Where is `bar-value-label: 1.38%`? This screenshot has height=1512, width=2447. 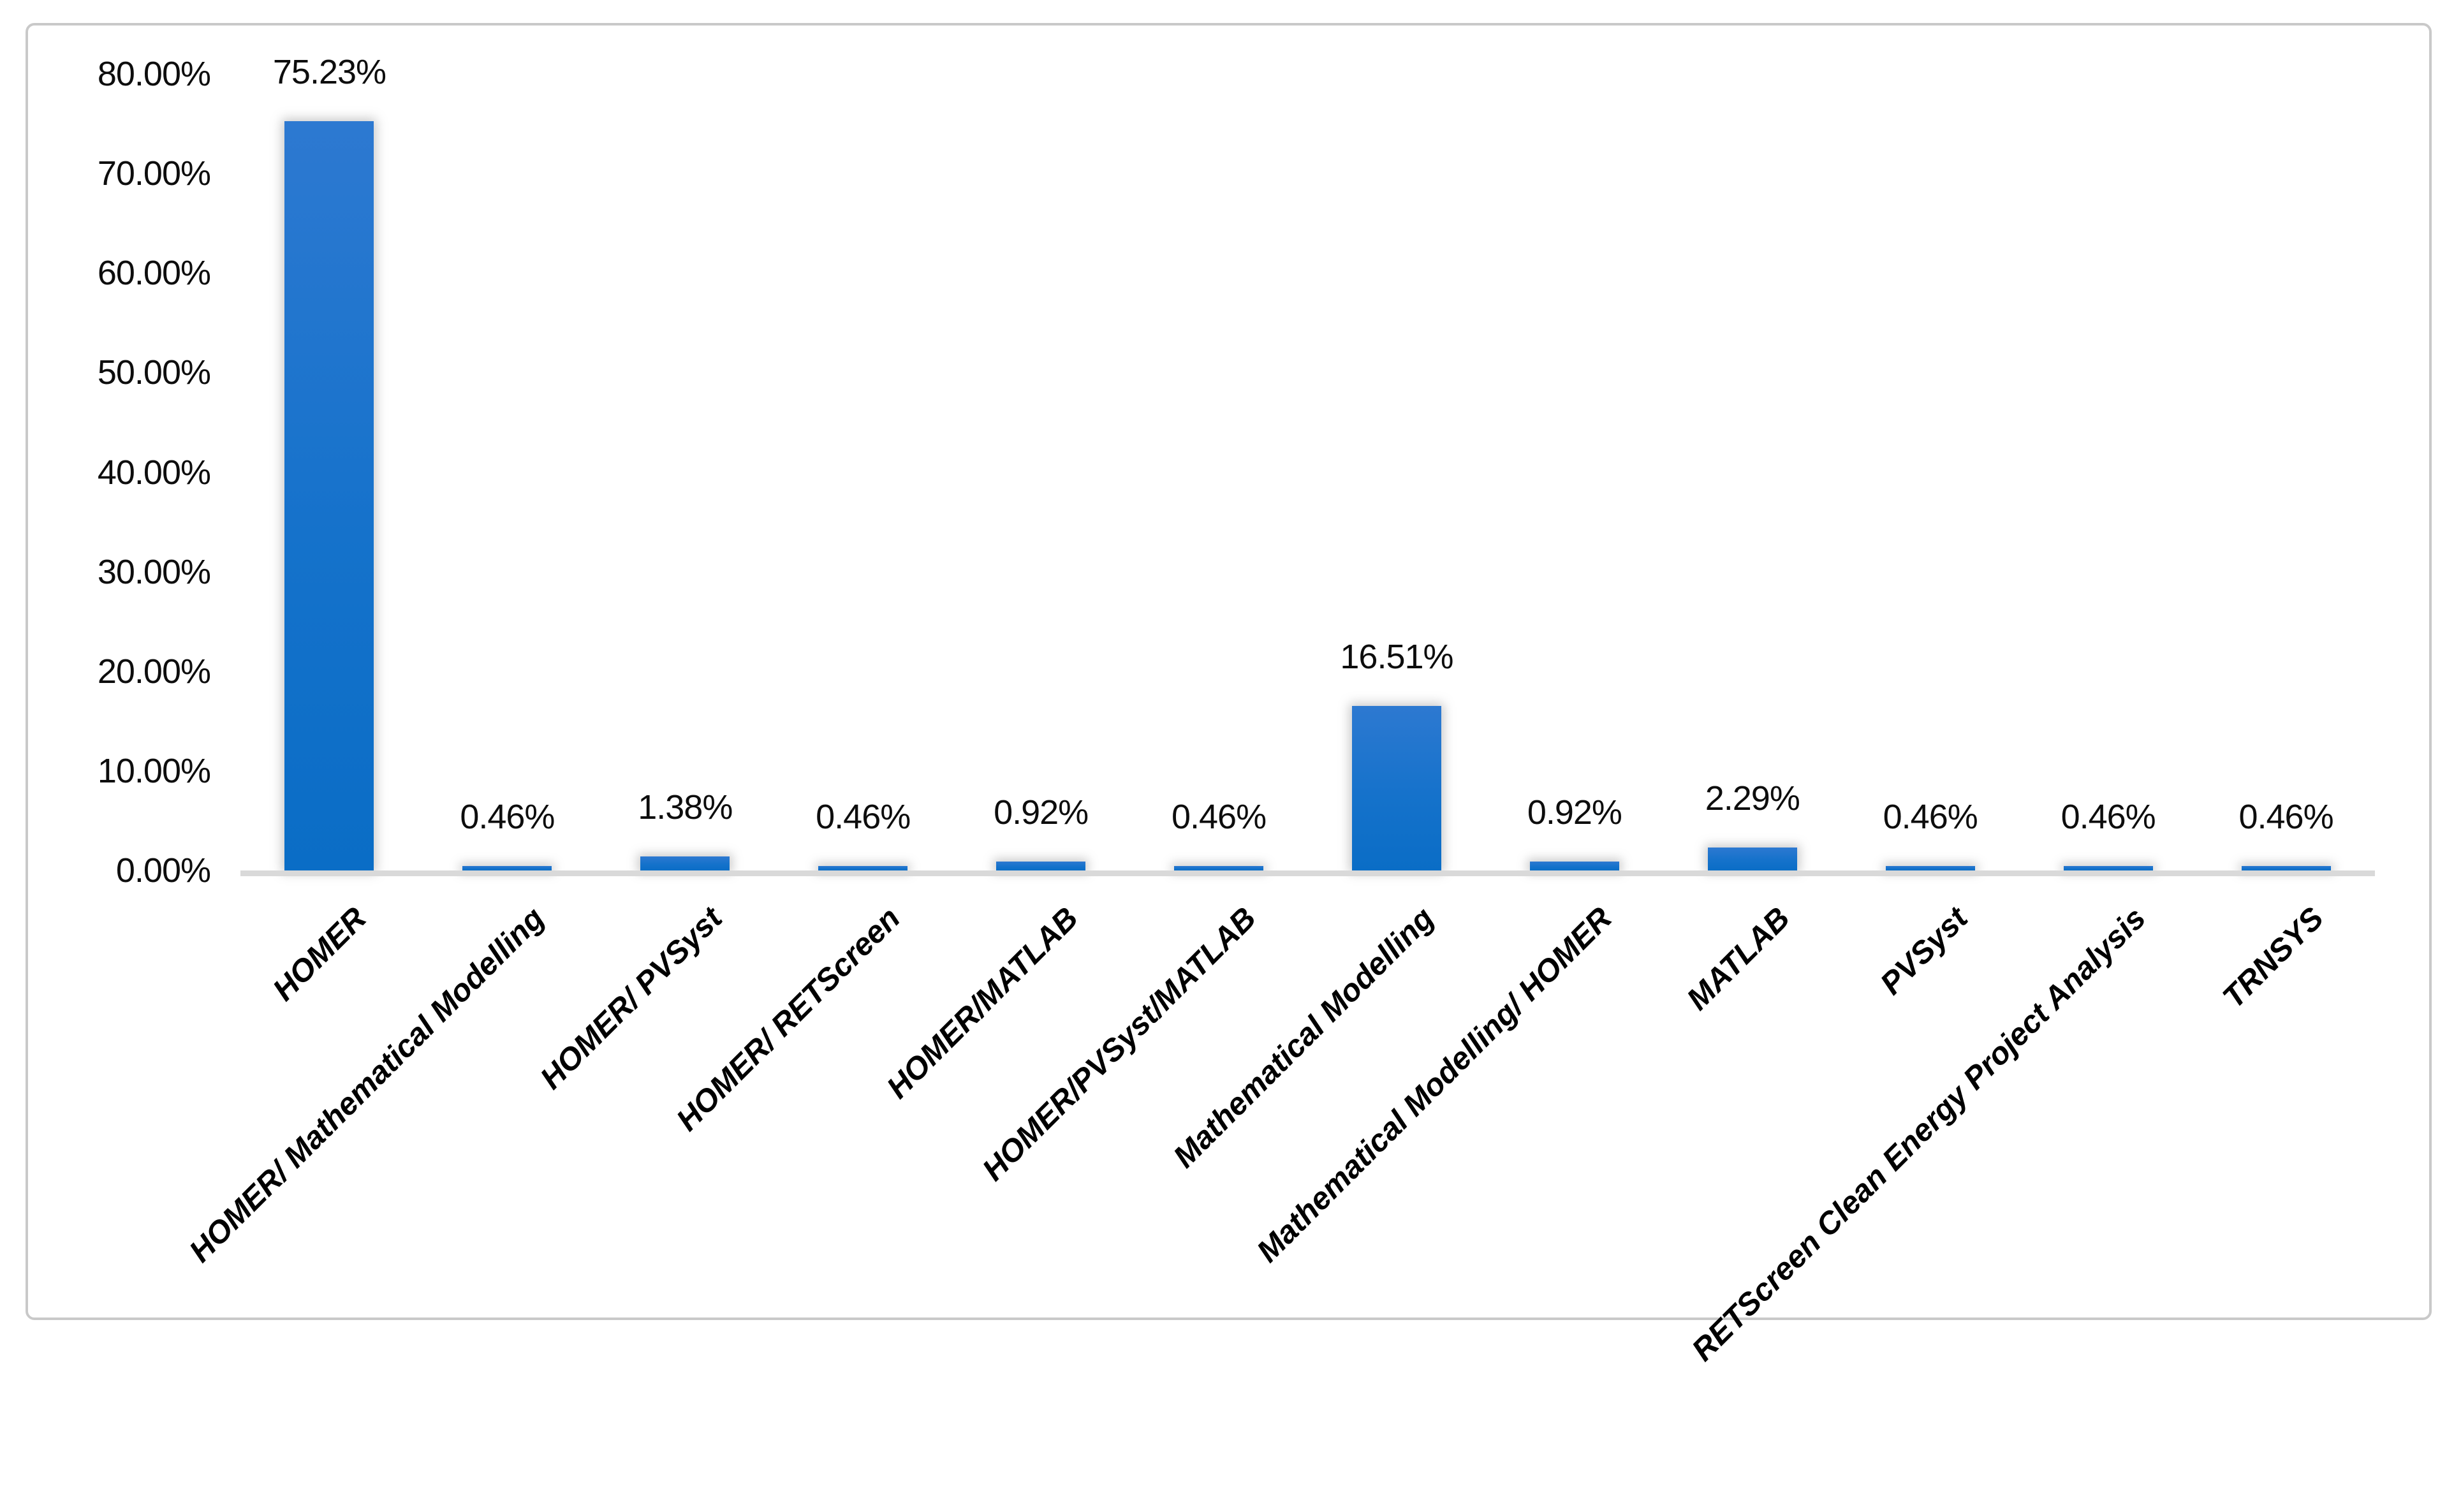
bar-value-label: 1.38% is located at coordinates (685, 807).